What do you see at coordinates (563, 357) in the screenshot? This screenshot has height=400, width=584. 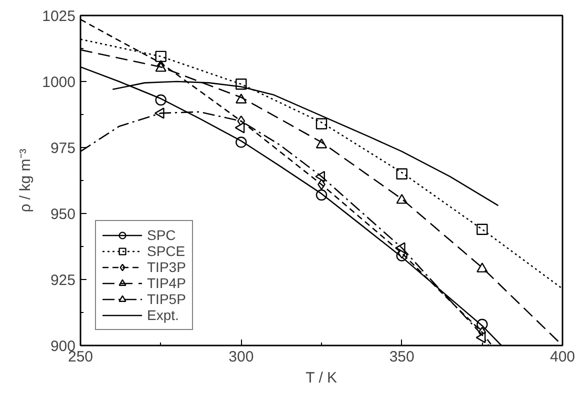 I see `x-tick-label: 400` at bounding box center [563, 357].